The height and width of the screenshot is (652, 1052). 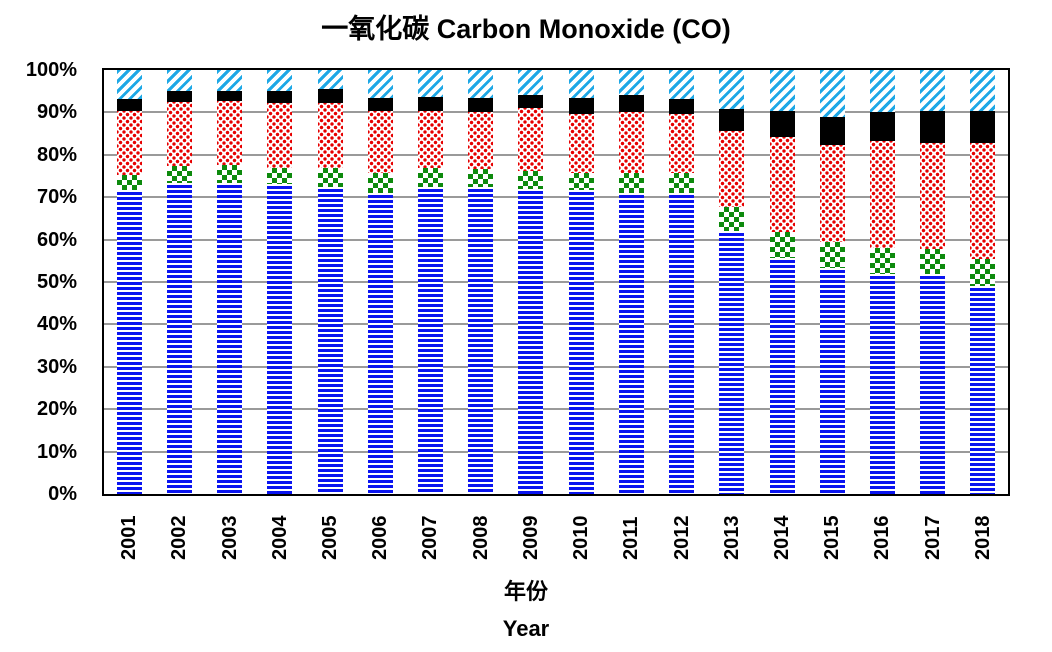 I want to click on x-tick-label: 2016, so click(x=882, y=538).